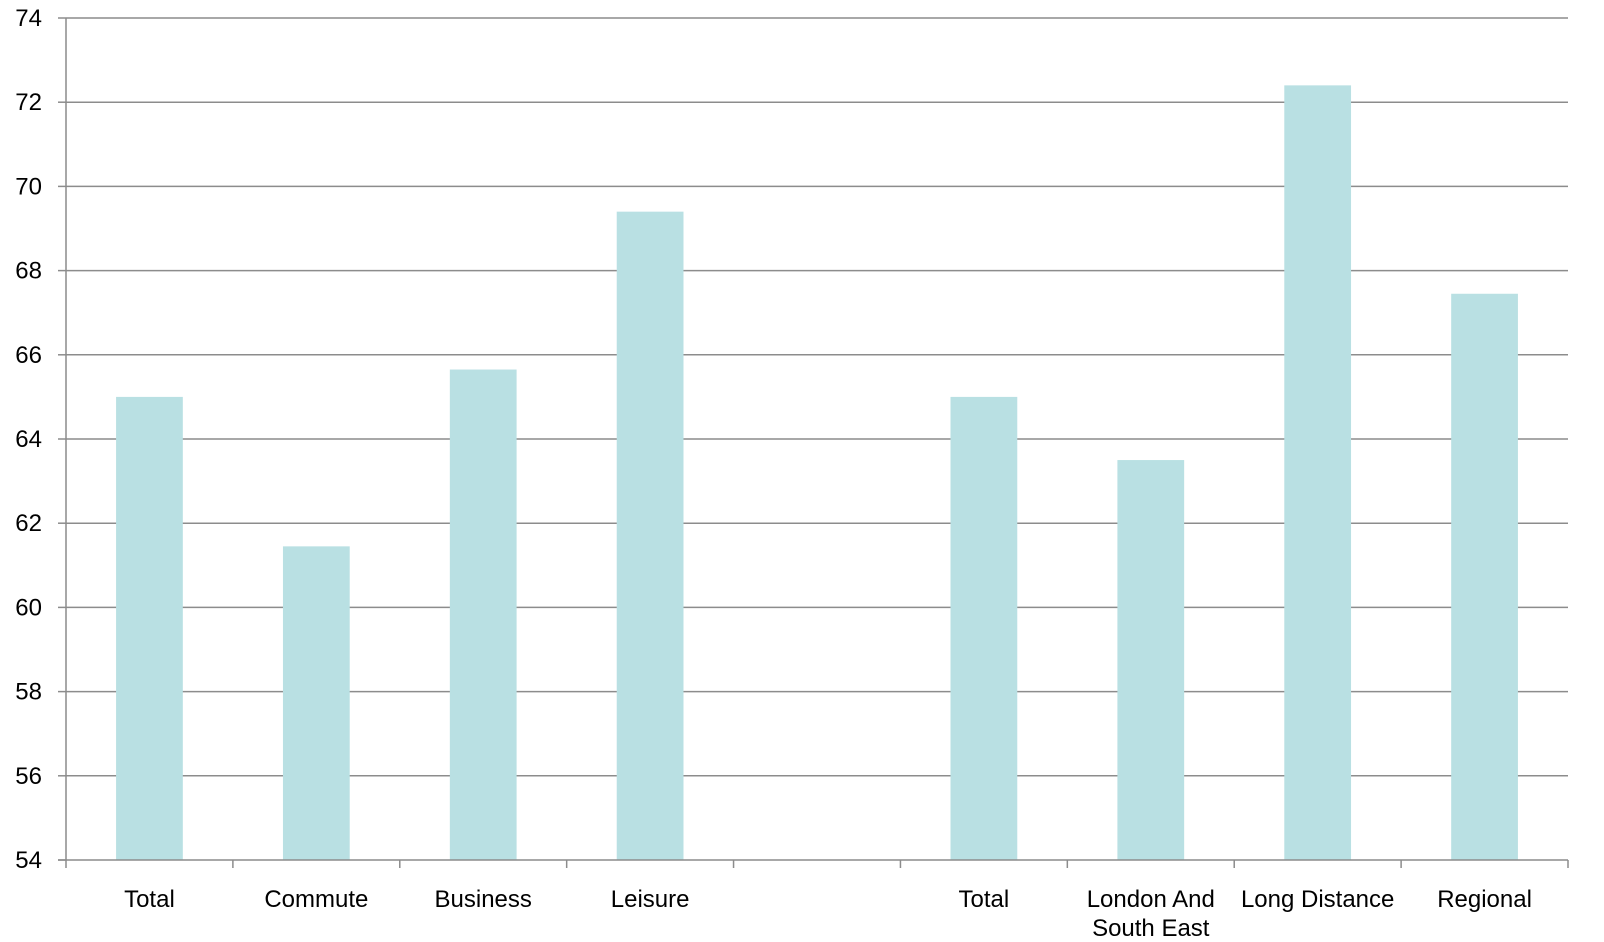 This screenshot has width=1604, height=942. Describe the element at coordinates (28, 523) in the screenshot. I see `y-tick-label: 62` at that location.